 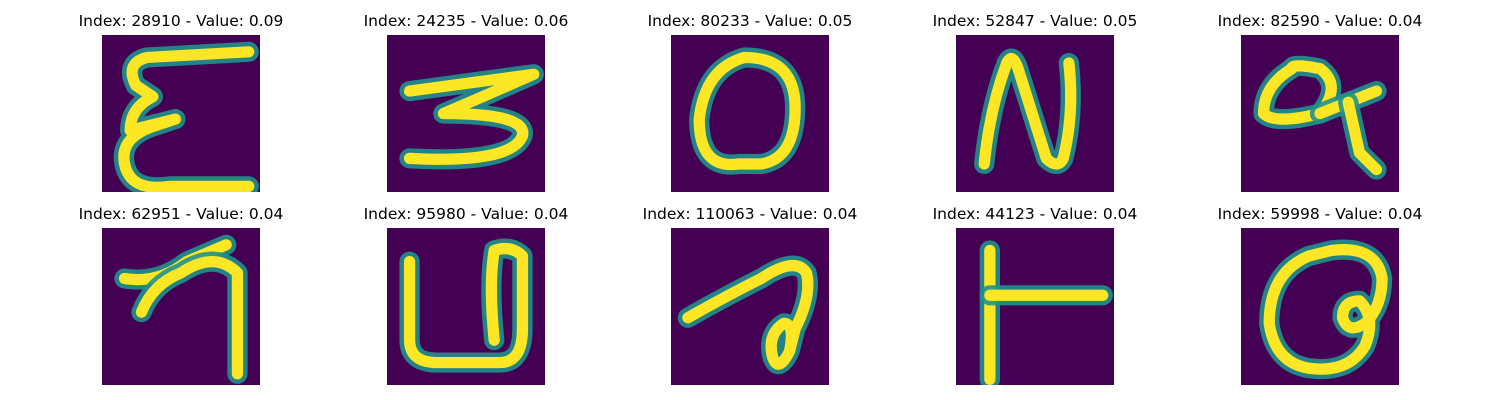 I want to click on panel-title: Index: 59998 - Value: 0.04, so click(x=1320, y=214).